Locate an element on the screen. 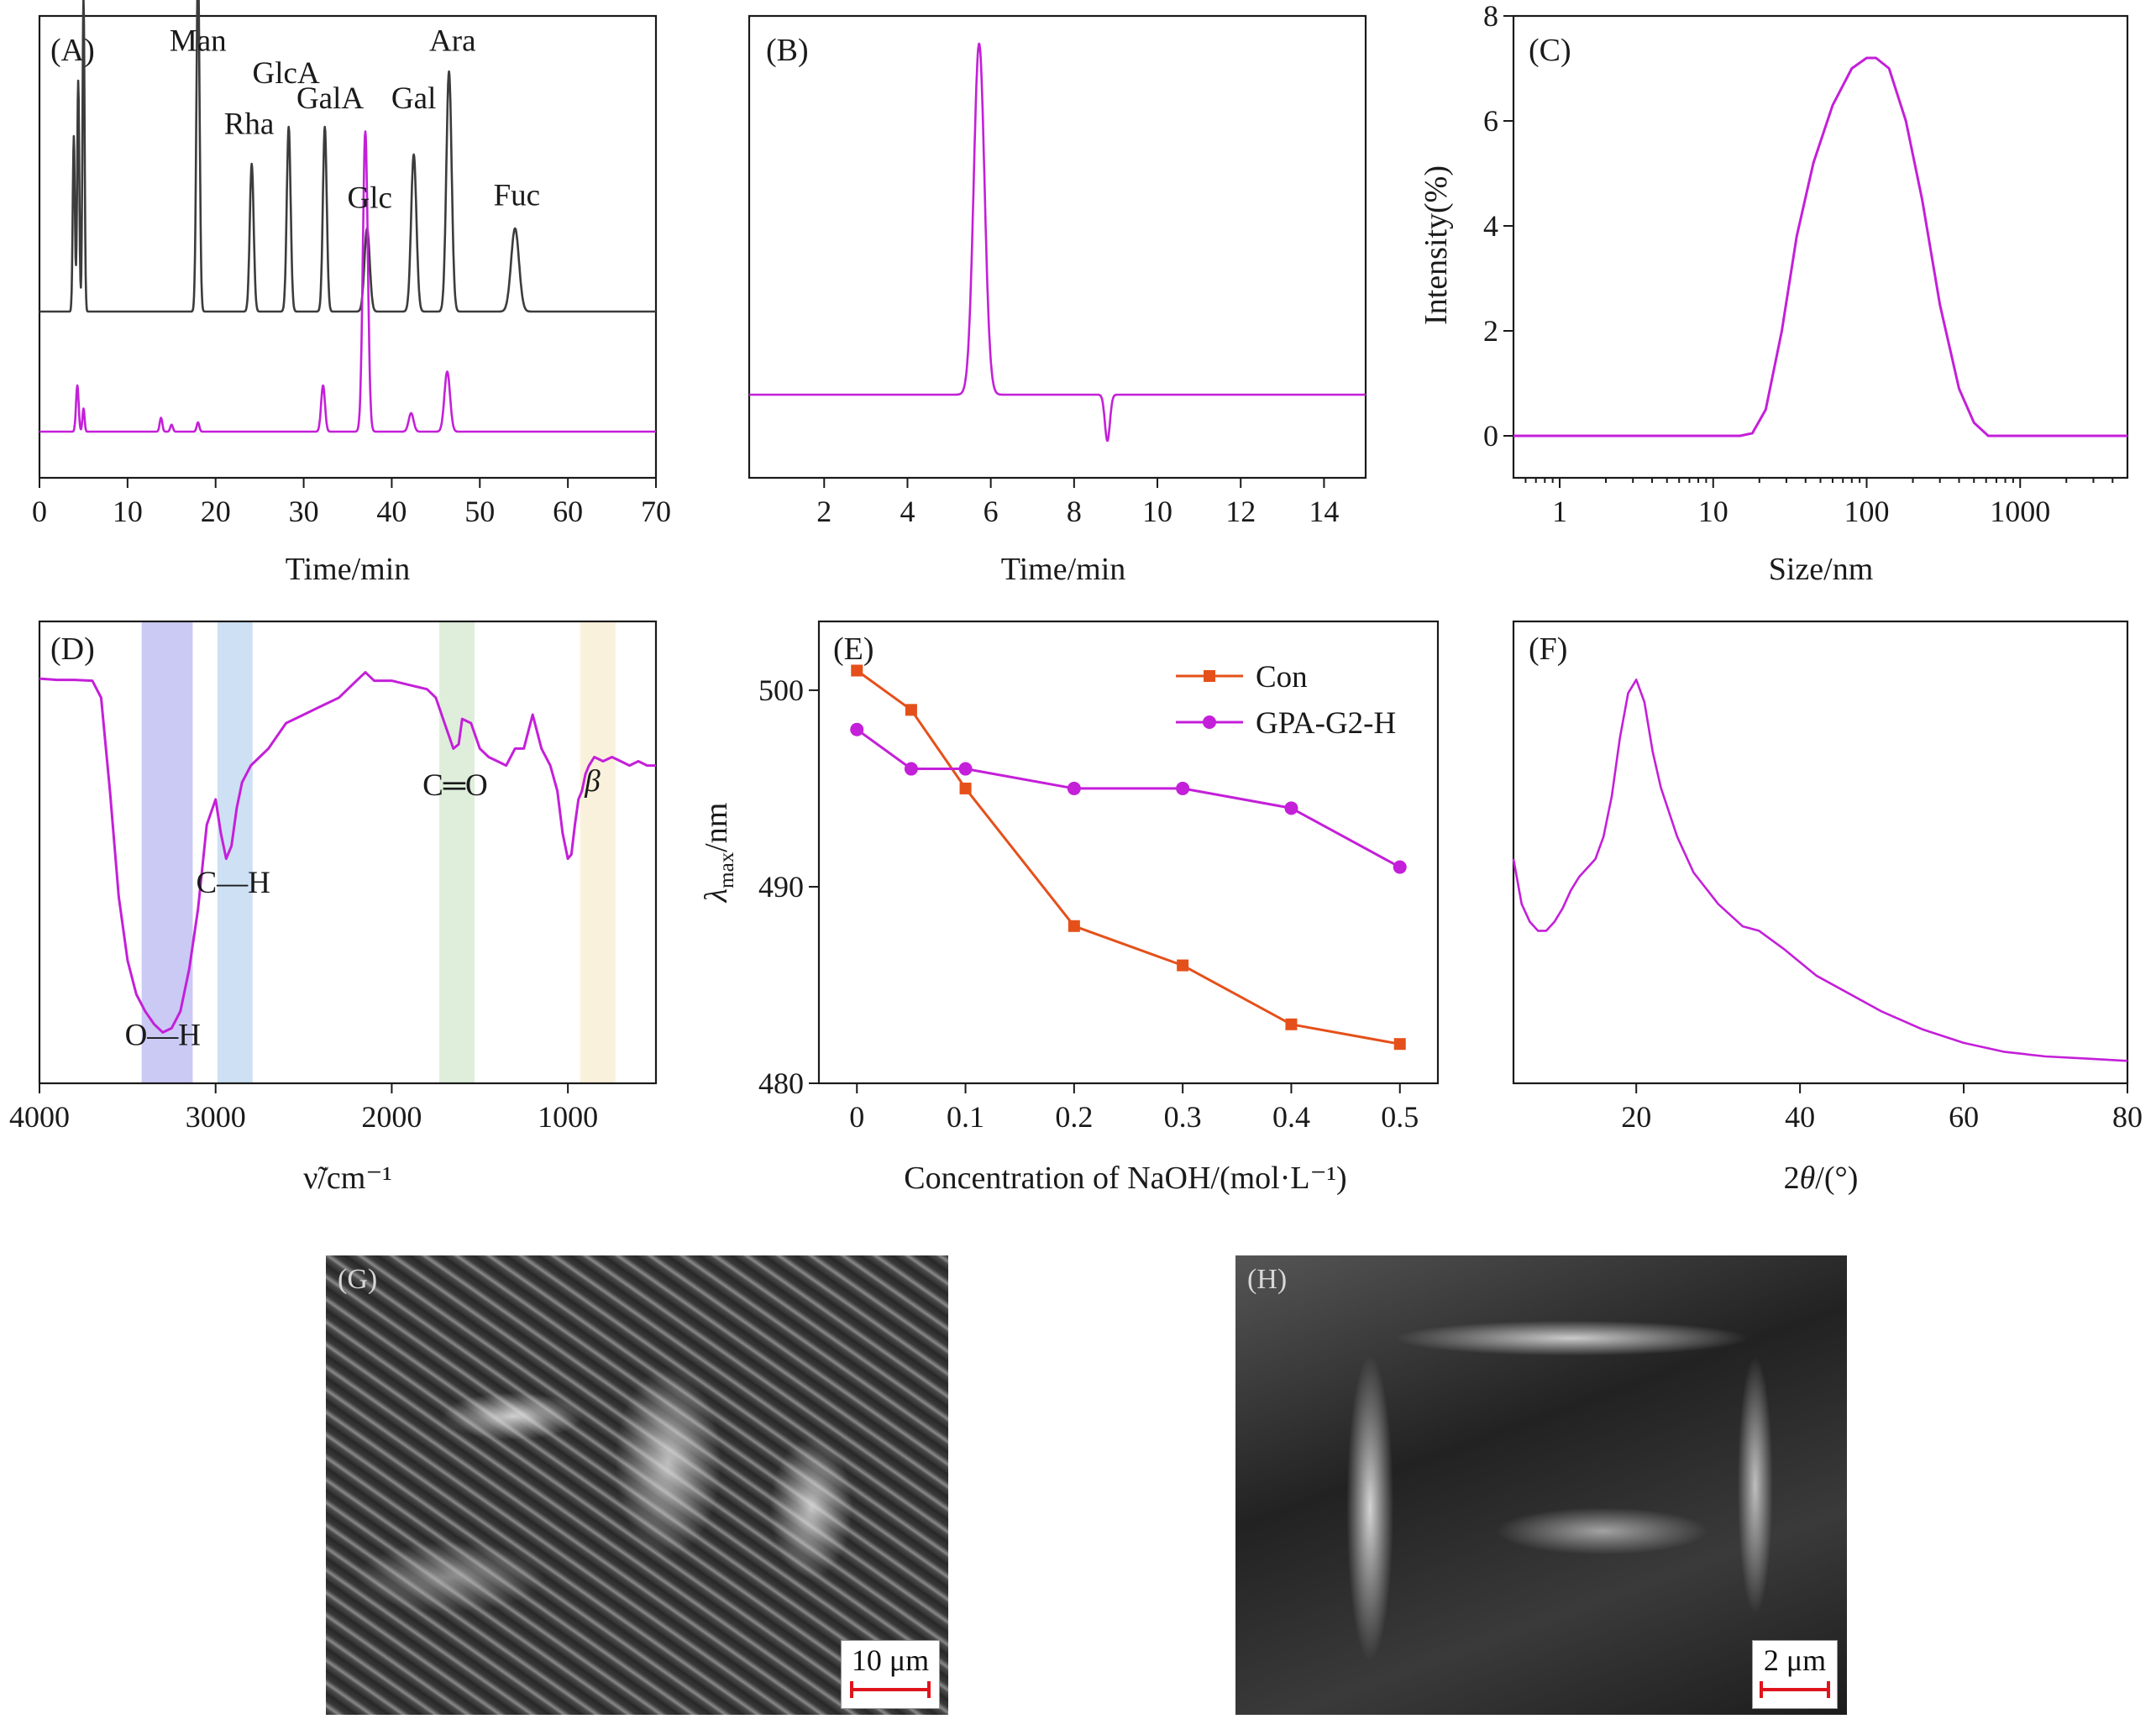 This screenshot has height=1719, width=2156. scalebar-g-line is located at coordinates (891, 1689).